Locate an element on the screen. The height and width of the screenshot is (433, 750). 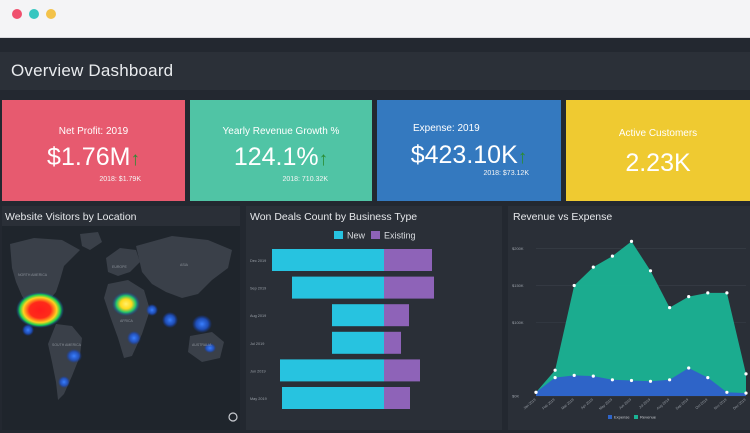
greenland-shape is located at coordinates (91, 241).